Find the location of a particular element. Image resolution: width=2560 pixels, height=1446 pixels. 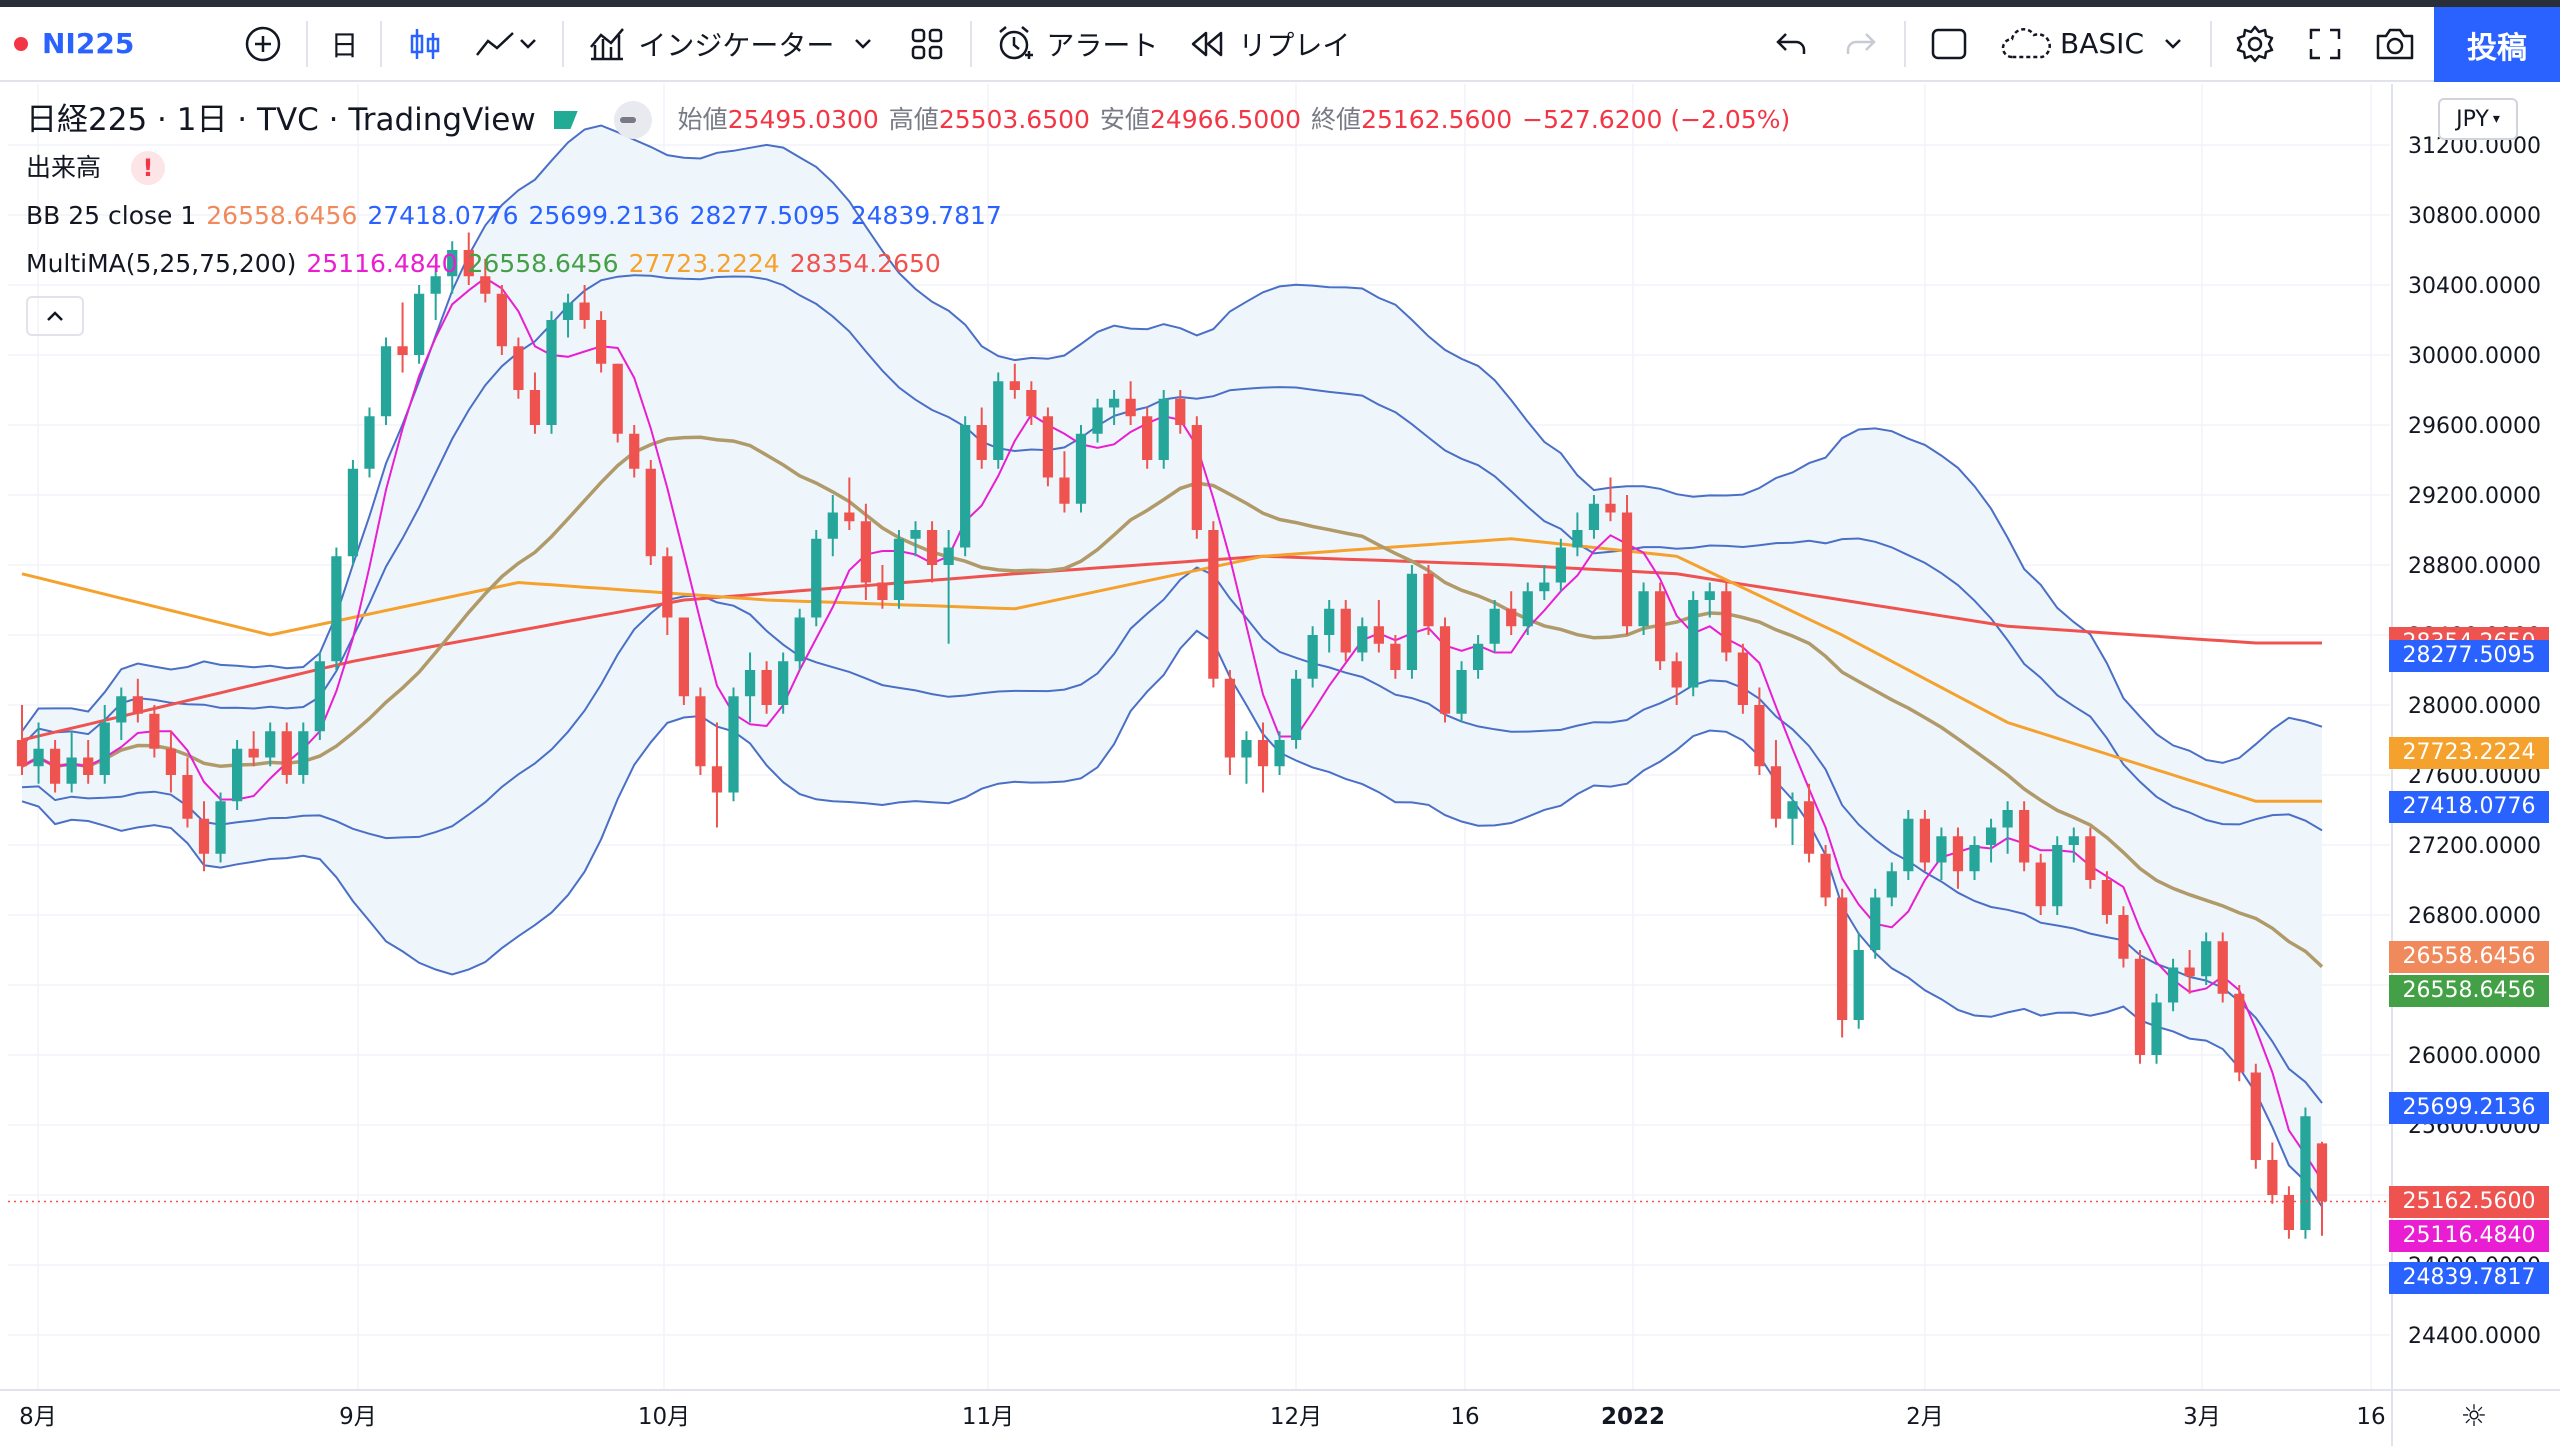

chart-type-button is located at coordinates (425, 43).